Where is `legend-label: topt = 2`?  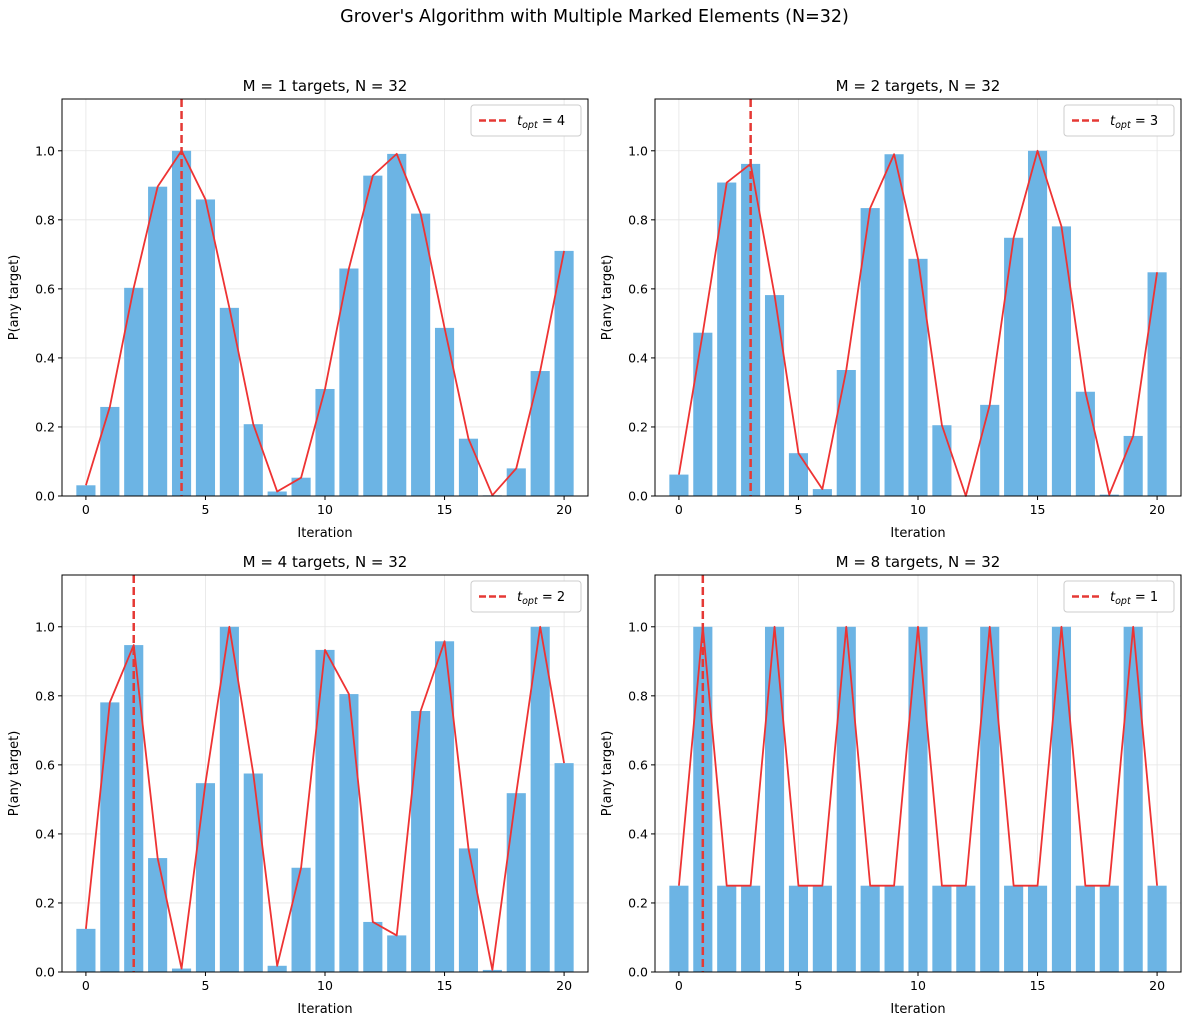
legend-label: topt = 2 is located at coordinates (541, 598).